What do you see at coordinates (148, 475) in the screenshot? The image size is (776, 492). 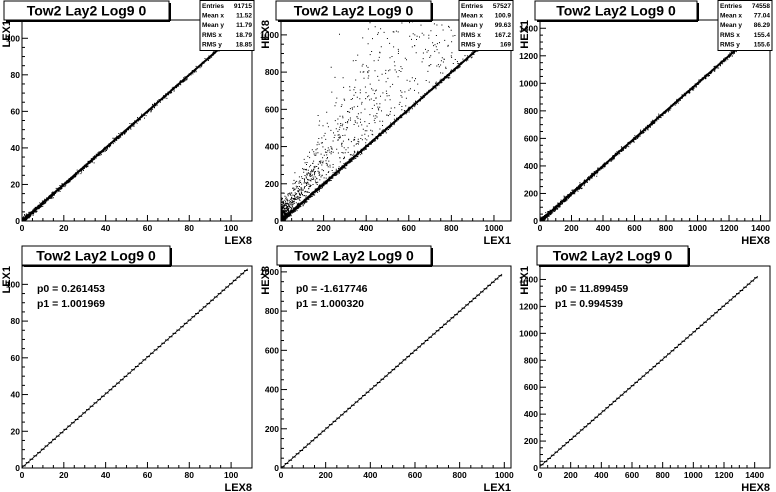 I see `x-tick-label: 60` at bounding box center [148, 475].